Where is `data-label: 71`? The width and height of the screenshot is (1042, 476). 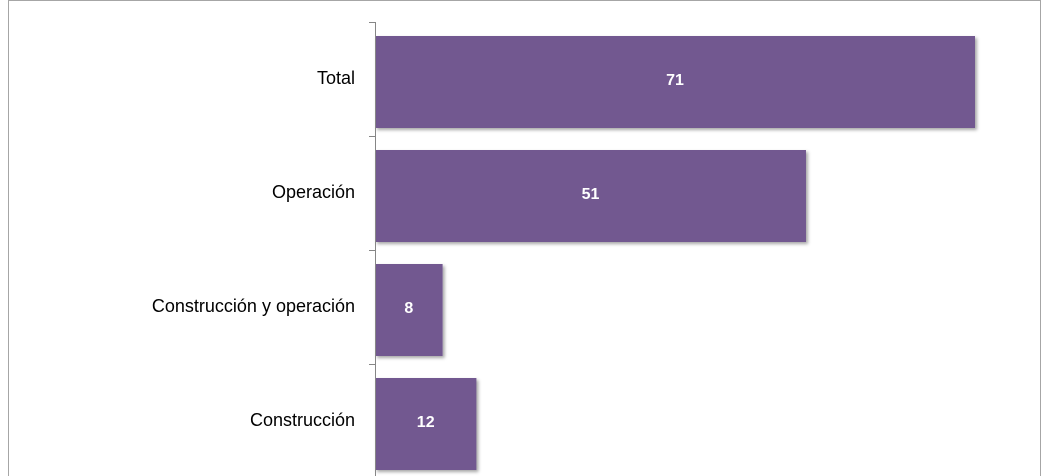 data-label: 71 is located at coordinates (675, 80).